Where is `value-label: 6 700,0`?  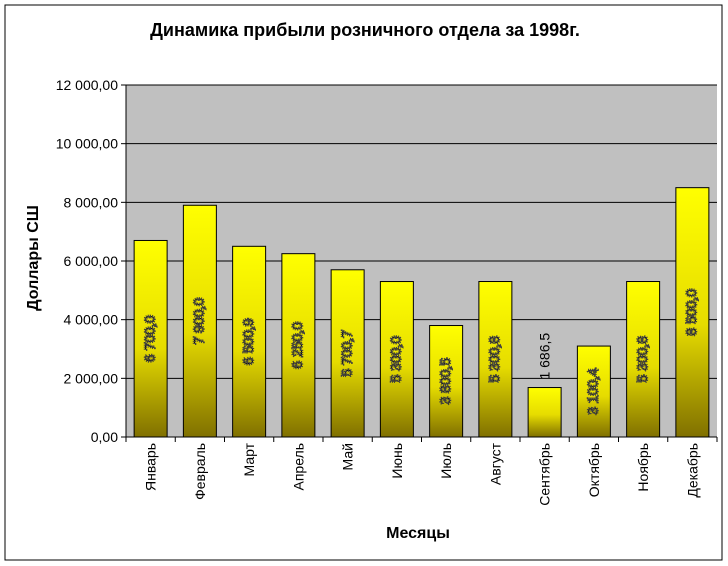
value-label: 6 700,0 is located at coordinates (149, 338).